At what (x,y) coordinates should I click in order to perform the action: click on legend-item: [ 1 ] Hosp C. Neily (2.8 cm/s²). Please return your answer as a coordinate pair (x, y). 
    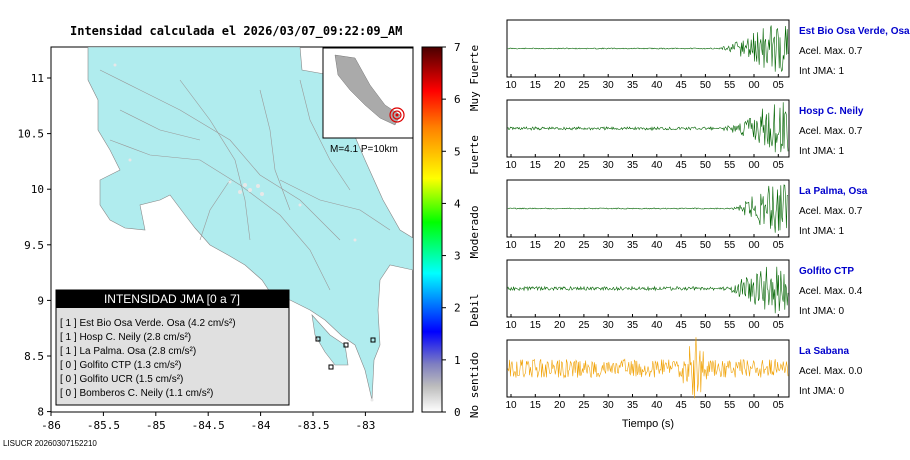
    Looking at the image, I should click on (125, 337).